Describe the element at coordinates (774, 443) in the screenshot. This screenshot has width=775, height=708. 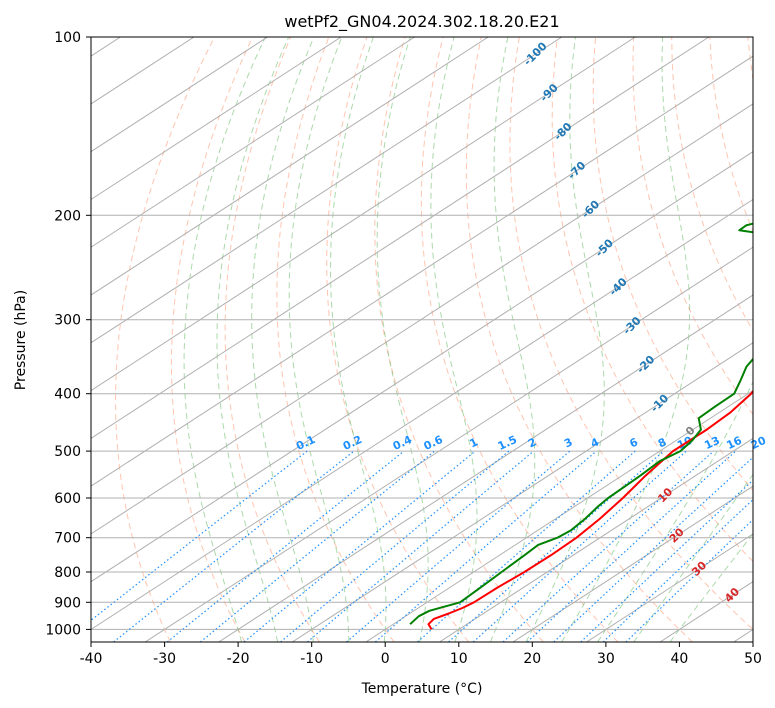
I see `mixing-ratio-label: 25` at that location.